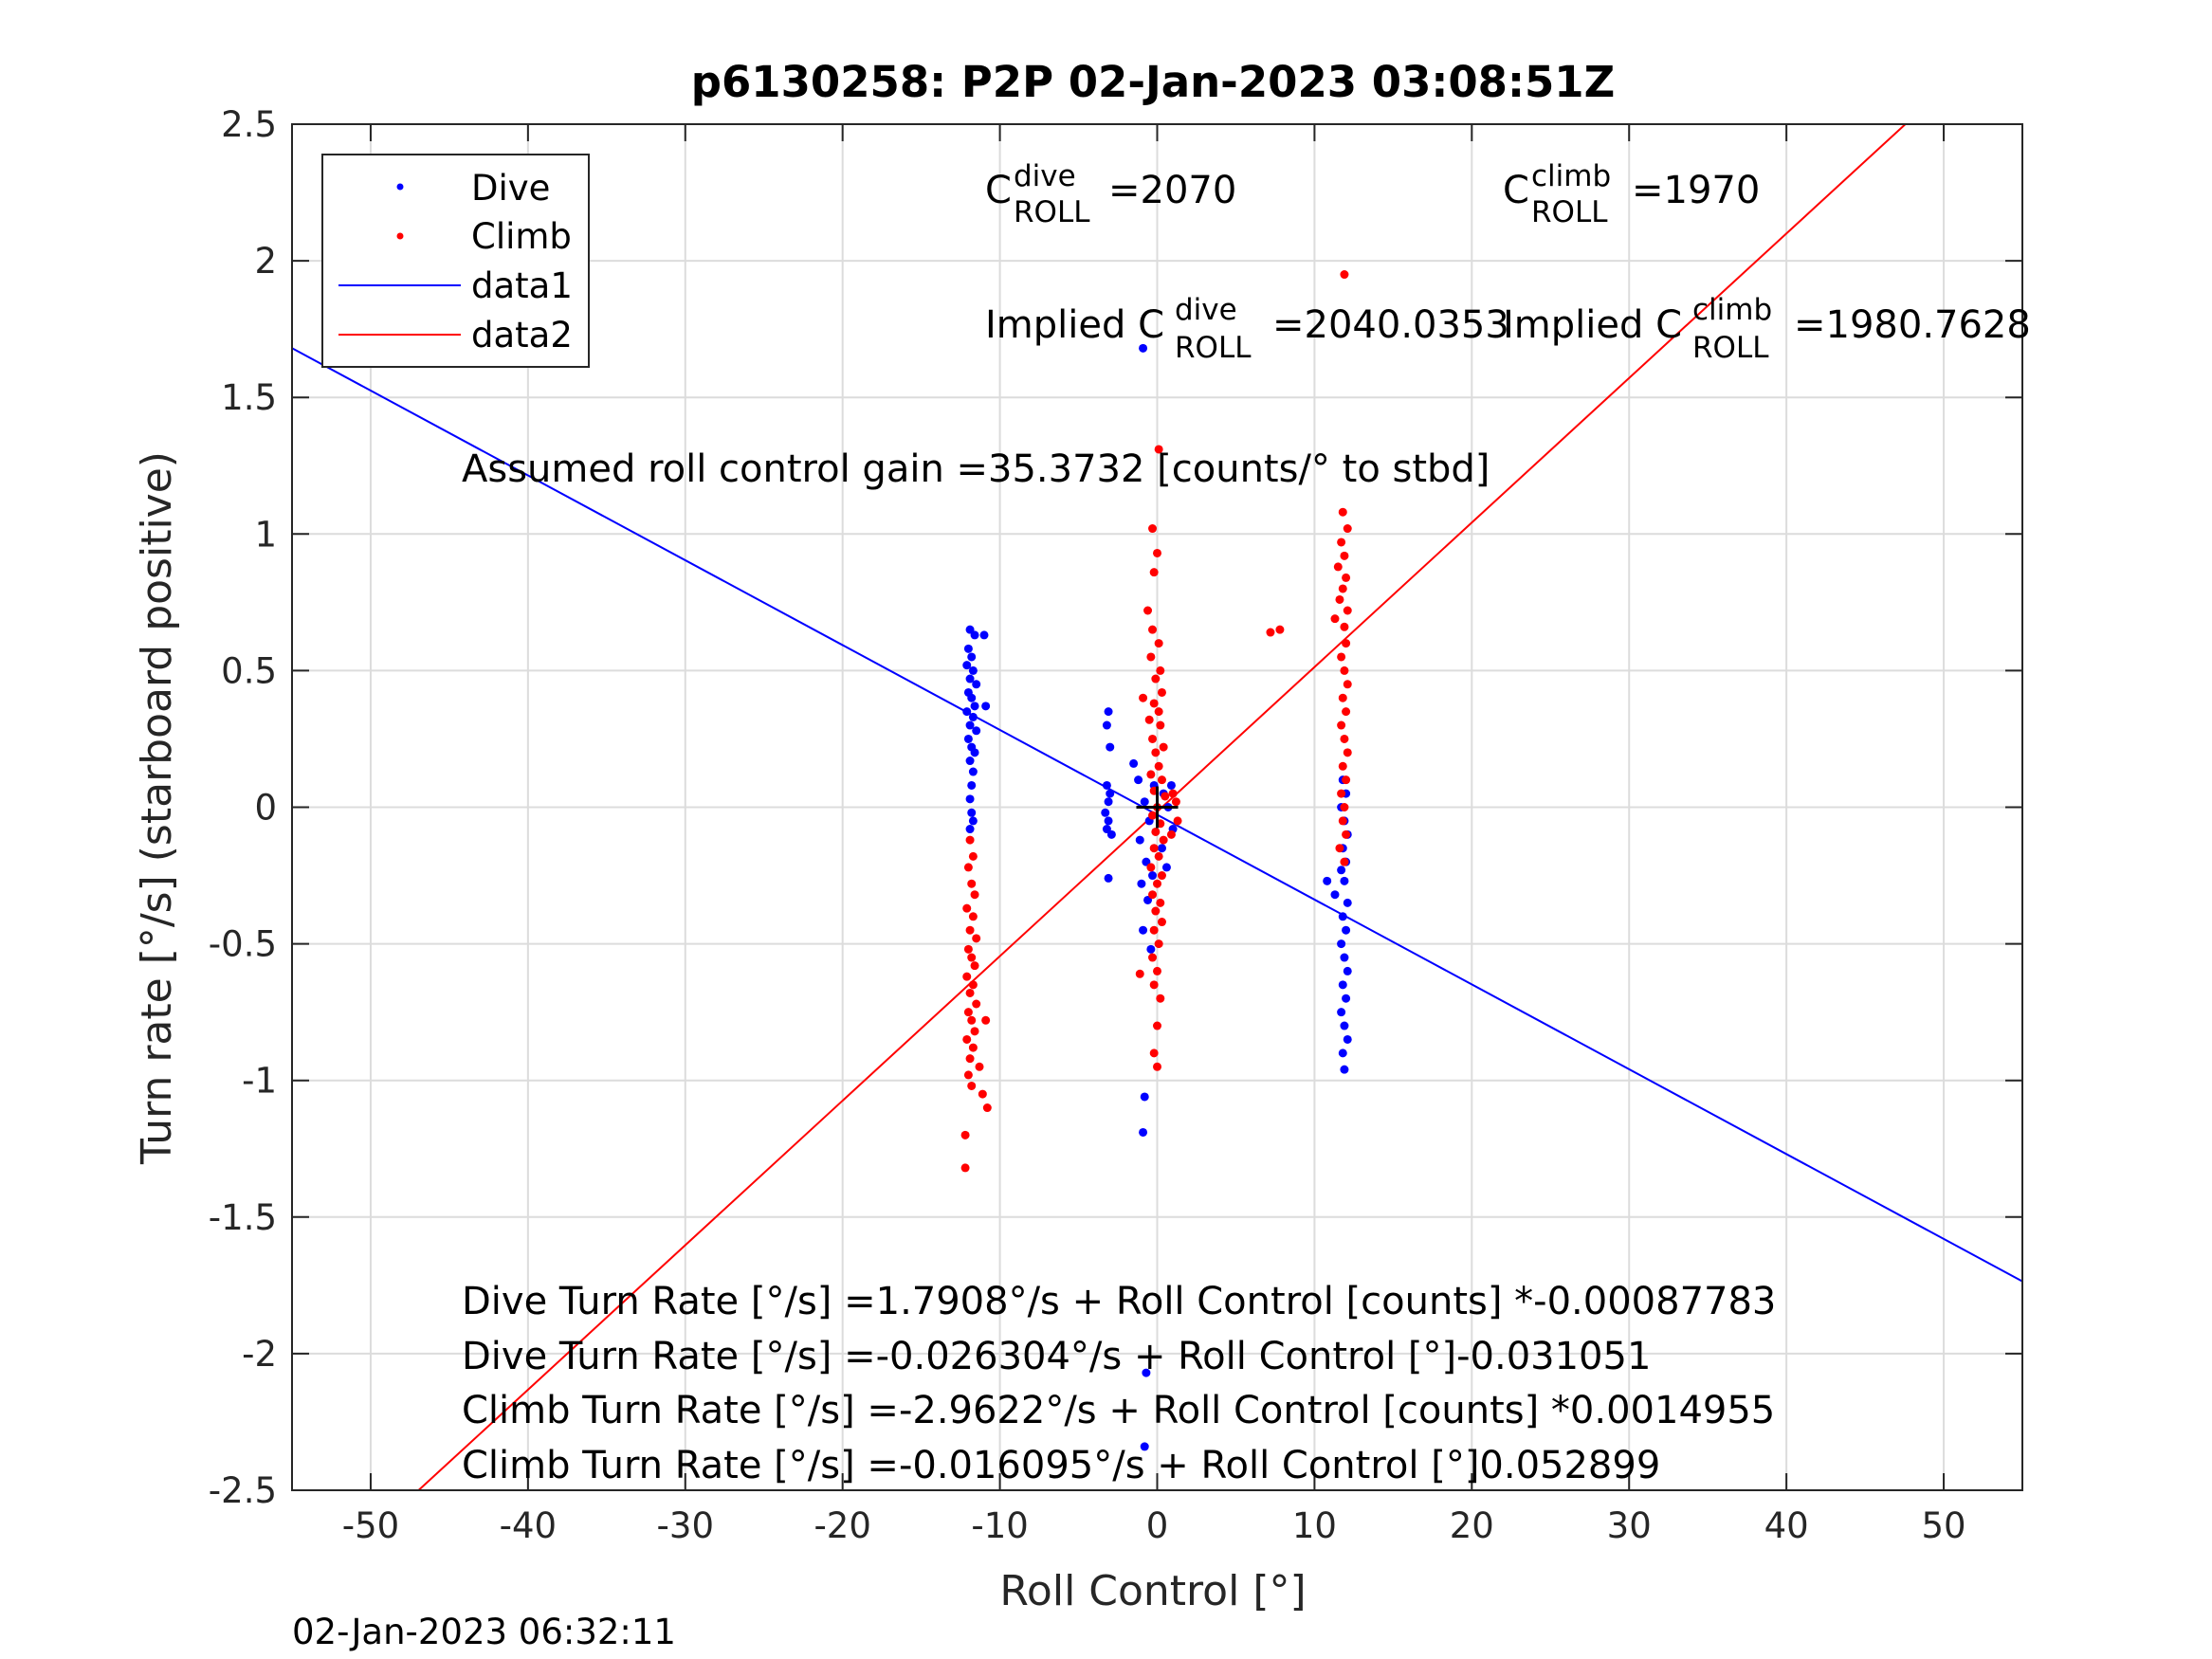 This screenshot has width=2212, height=1659. I want to click on c-climb-sup: climb, so click(1571, 176).